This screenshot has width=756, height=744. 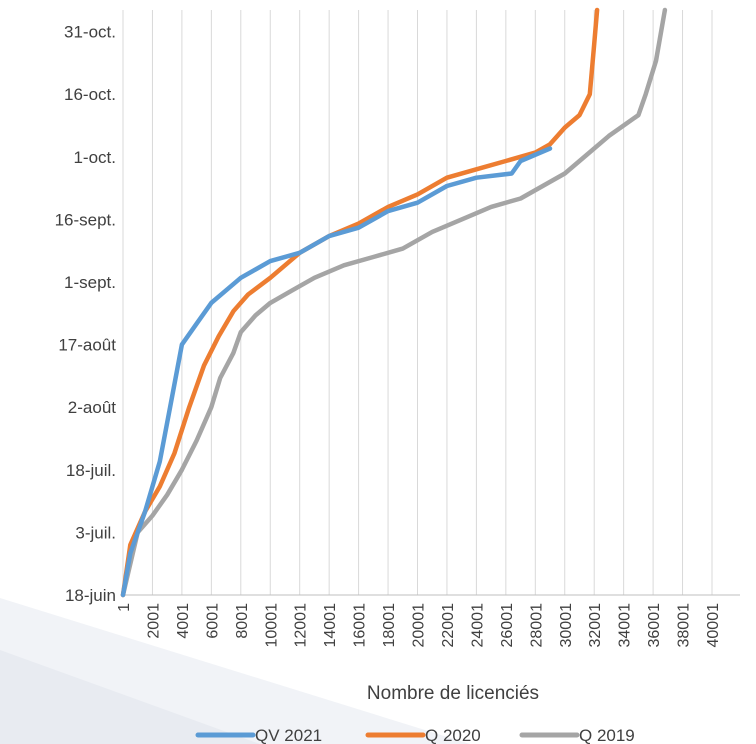 I want to click on y-tick-label: 1-sept., so click(x=90, y=282).